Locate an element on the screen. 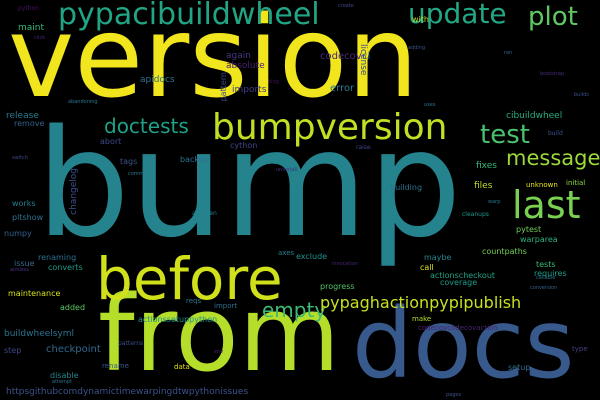  word-error: error is located at coordinates (342, 88).